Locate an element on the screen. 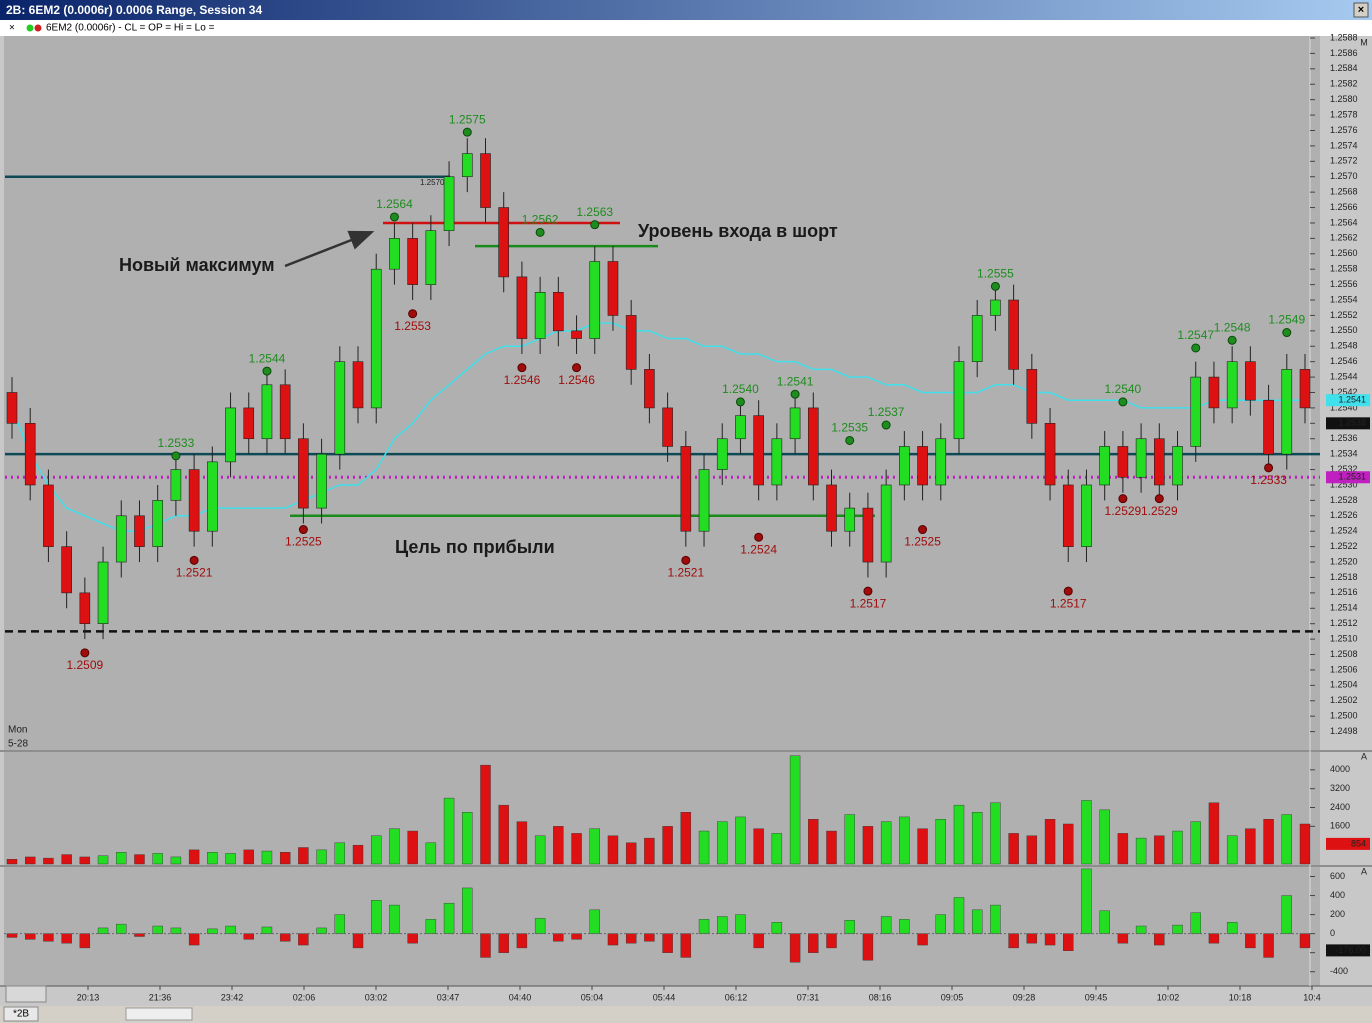 The width and height of the screenshot is (1372, 1023). swing-high-label: 1.2544 is located at coordinates (267, 358).